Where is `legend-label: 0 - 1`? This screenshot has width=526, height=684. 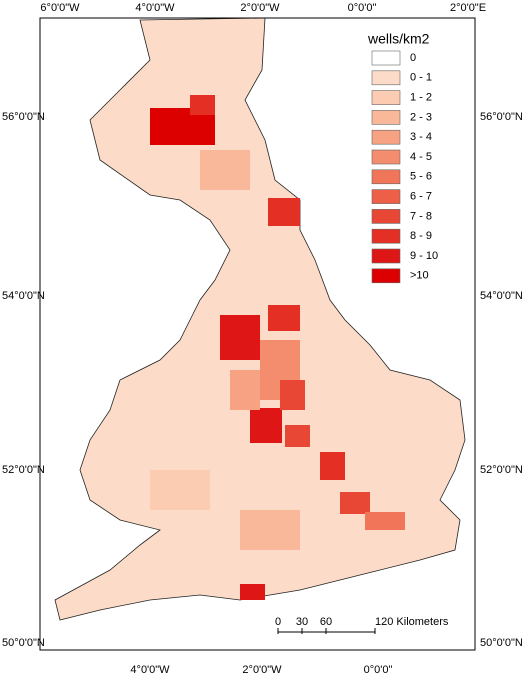
legend-label: 0 - 1 is located at coordinates (421, 78).